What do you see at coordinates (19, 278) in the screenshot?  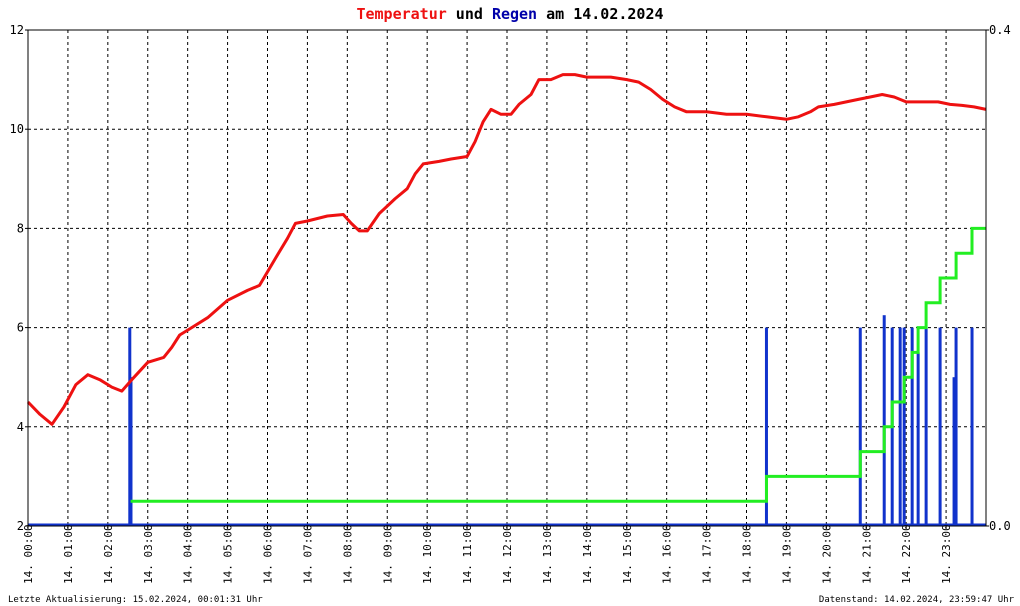 I see `y-axis-left: 2 4 6 8 10 12` at bounding box center [19, 278].